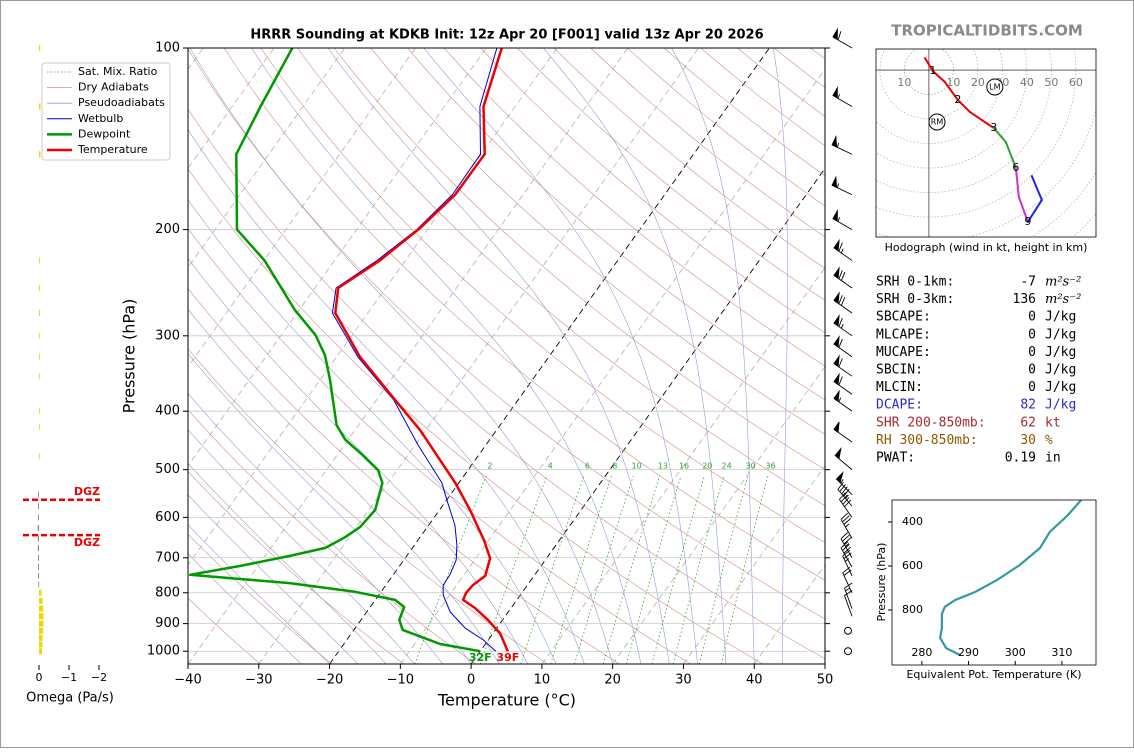 The image size is (1134, 752). What do you see at coordinates (614, 466) in the screenshot?
I see `mixing-ratio-label: 8` at bounding box center [614, 466].